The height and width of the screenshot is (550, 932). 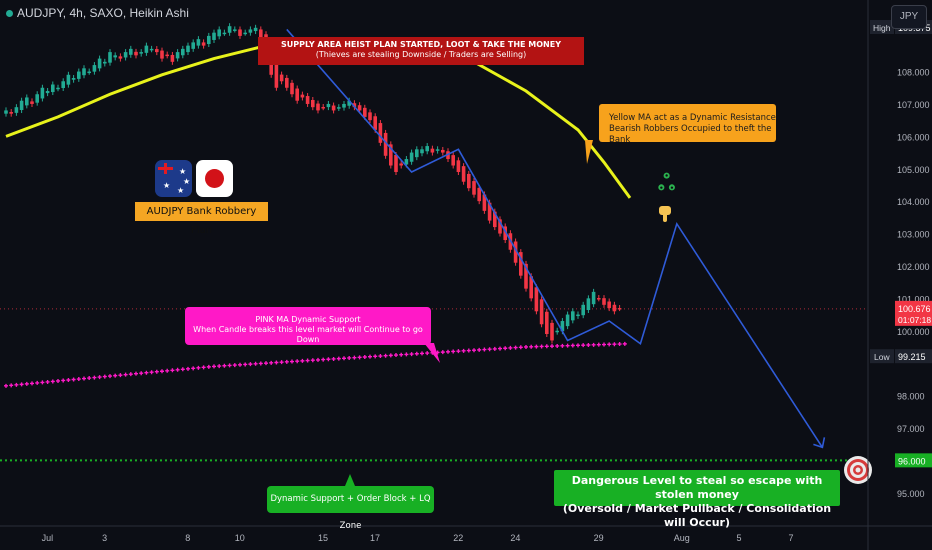 What do you see at coordinates (913, 313) in the screenshot?
I see `current-price-bg` at bounding box center [913, 313].